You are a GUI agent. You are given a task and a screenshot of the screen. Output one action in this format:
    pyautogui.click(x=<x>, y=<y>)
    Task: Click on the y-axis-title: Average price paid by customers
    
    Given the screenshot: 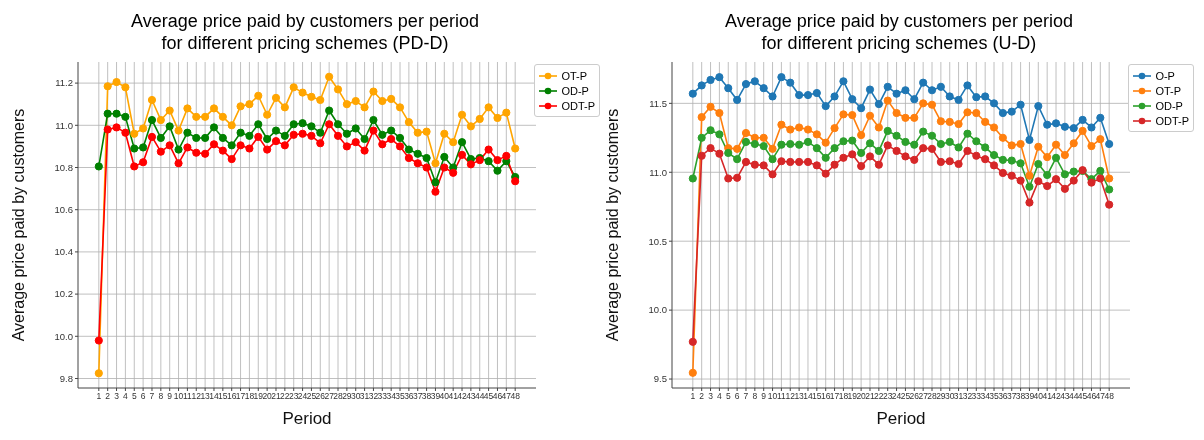 What is the action you would take?
    pyautogui.click(x=612, y=225)
    